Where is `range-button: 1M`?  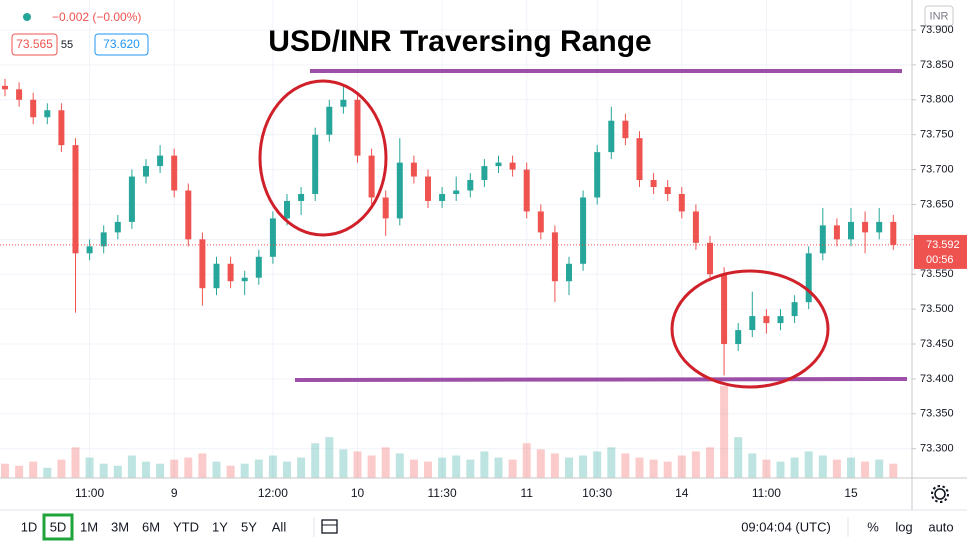
range-button: 1M is located at coordinates (89, 526).